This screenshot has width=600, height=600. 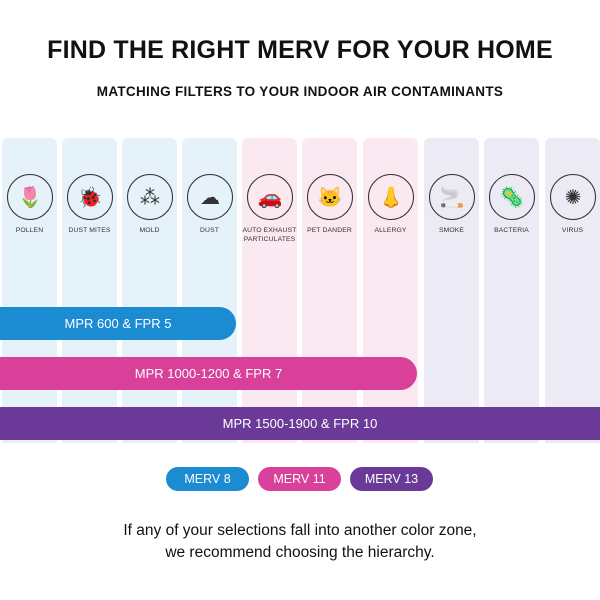 I want to click on car-exhaust-icon: 🚗, so click(x=270, y=197).